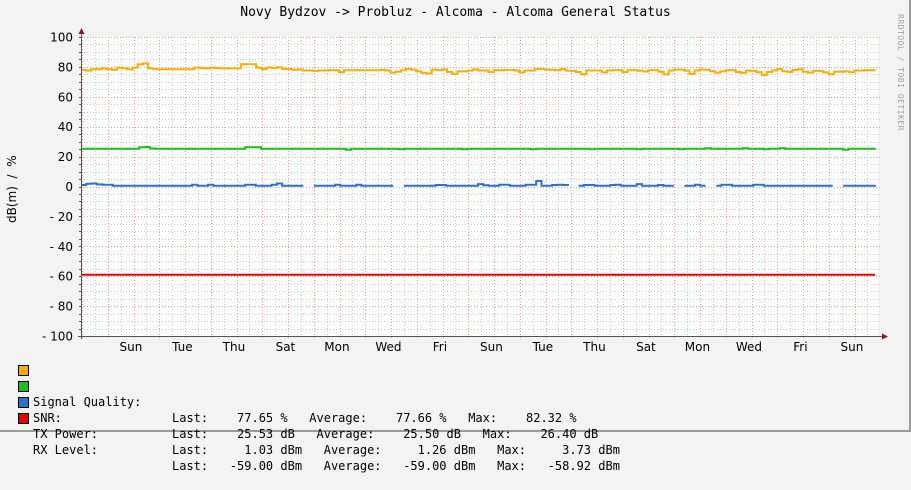  I want to click on signal-quality-swatch, so click(23, 370).